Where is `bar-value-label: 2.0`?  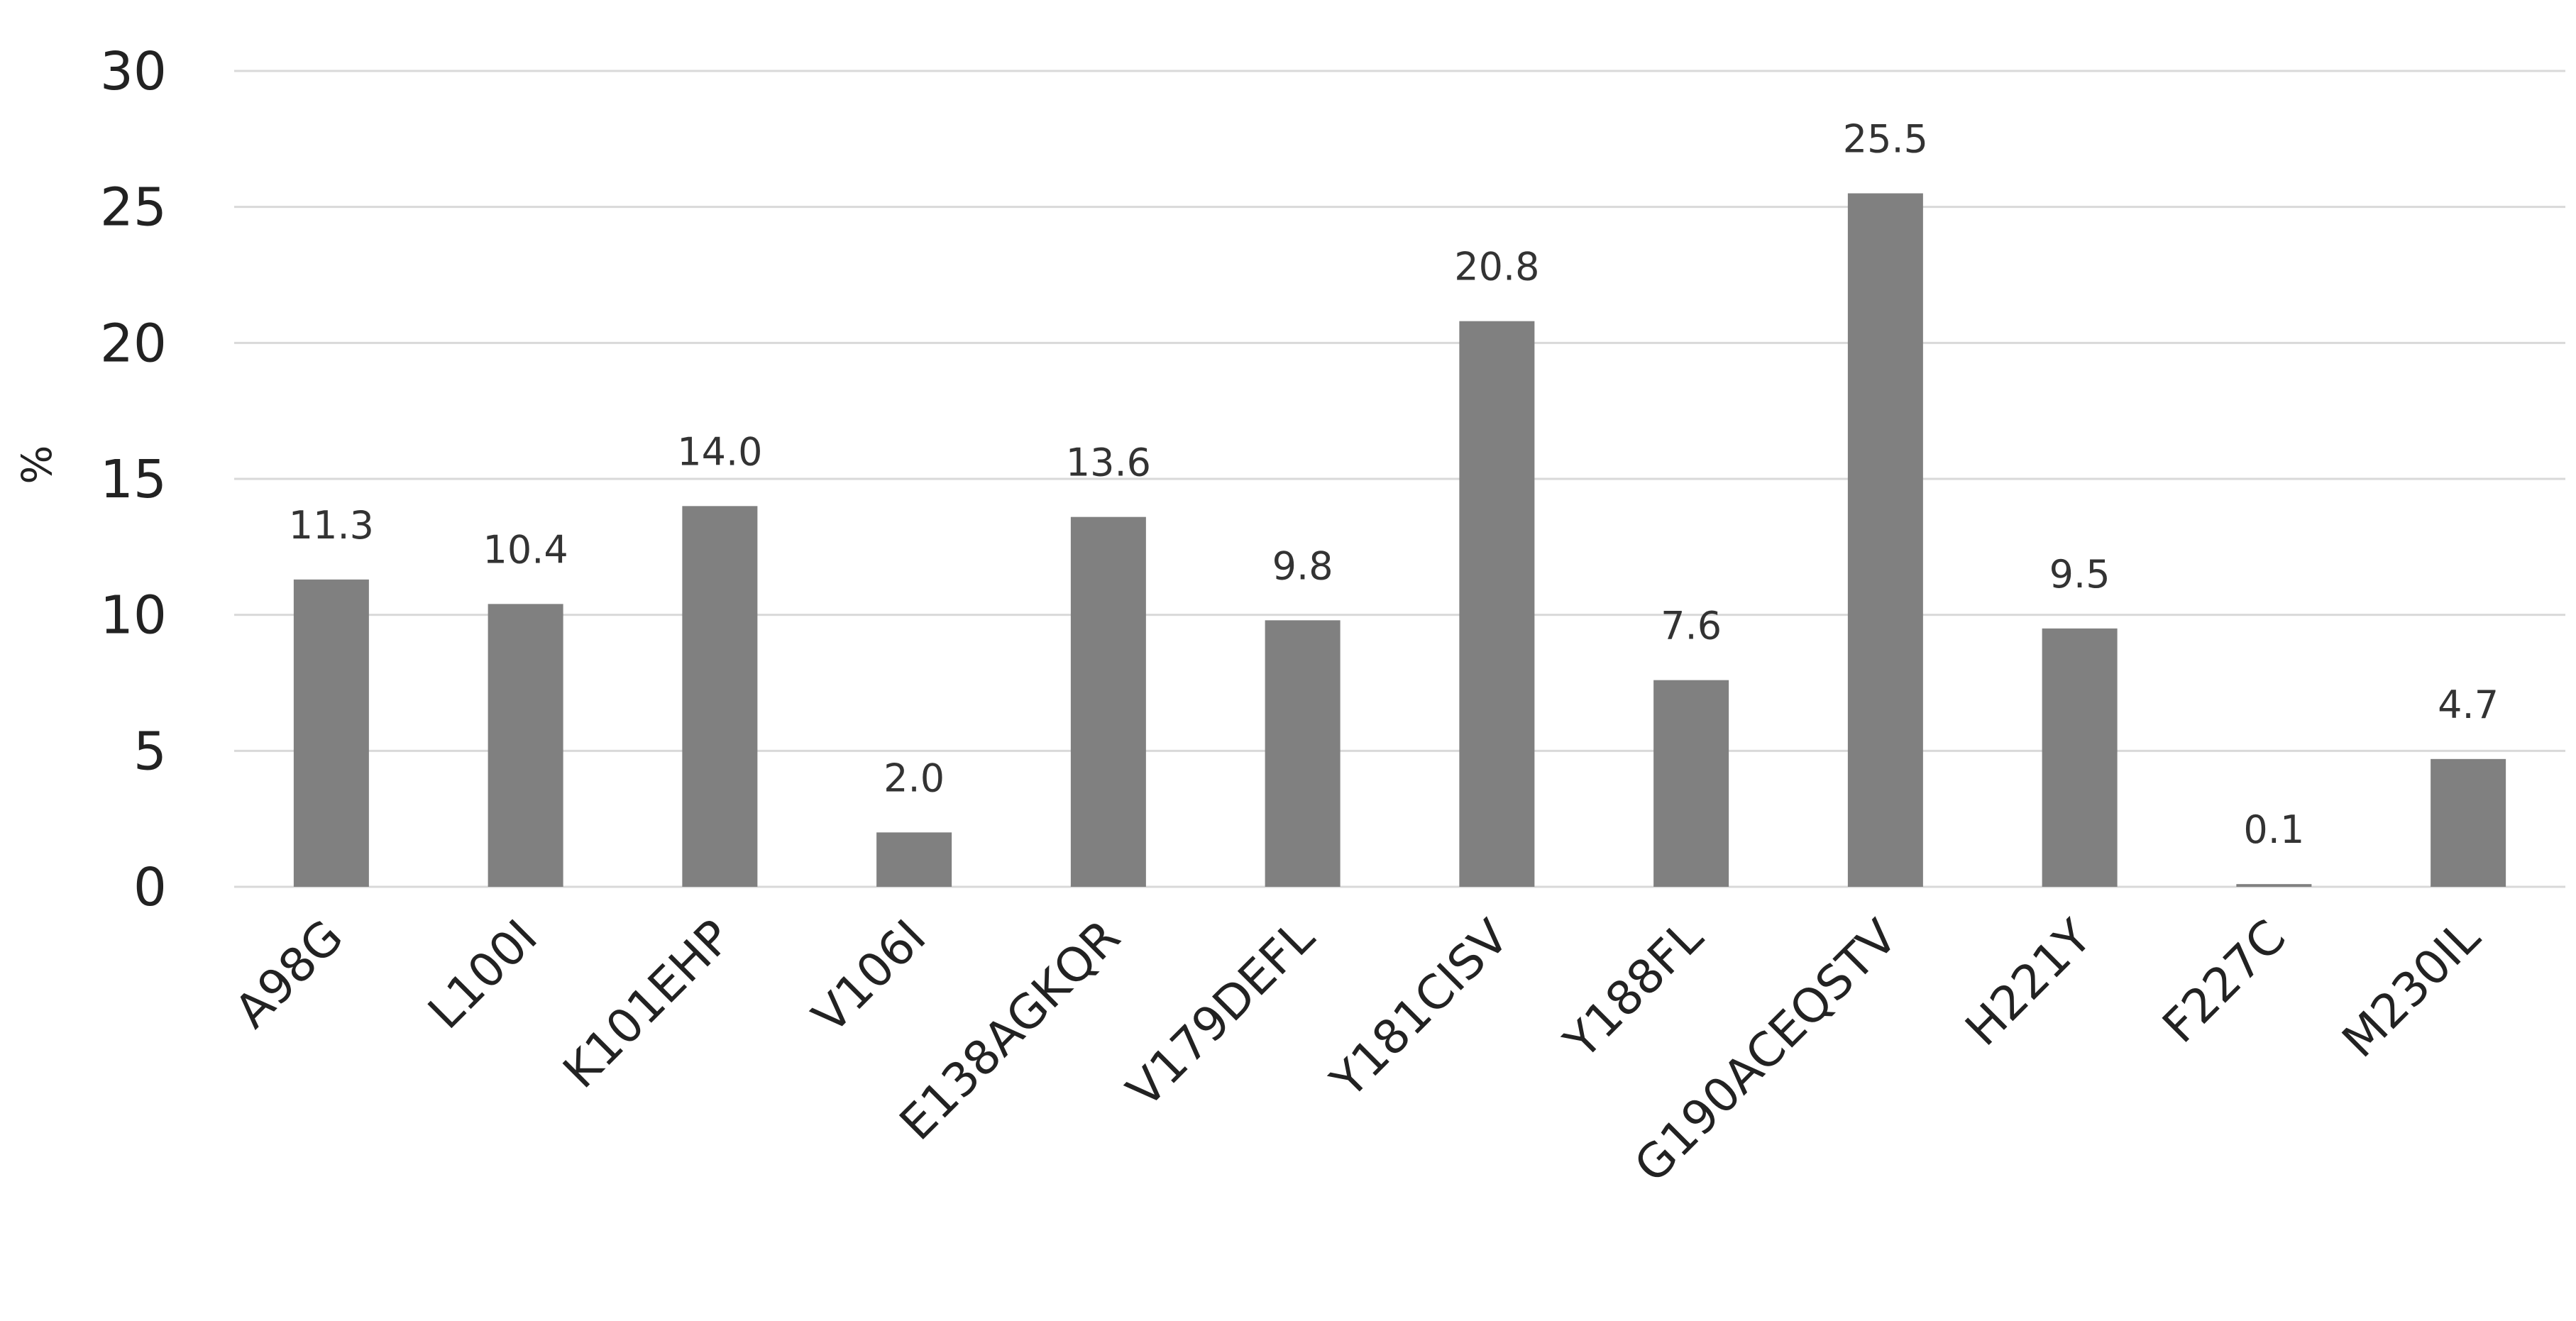
bar-value-label: 2.0 is located at coordinates (914, 778).